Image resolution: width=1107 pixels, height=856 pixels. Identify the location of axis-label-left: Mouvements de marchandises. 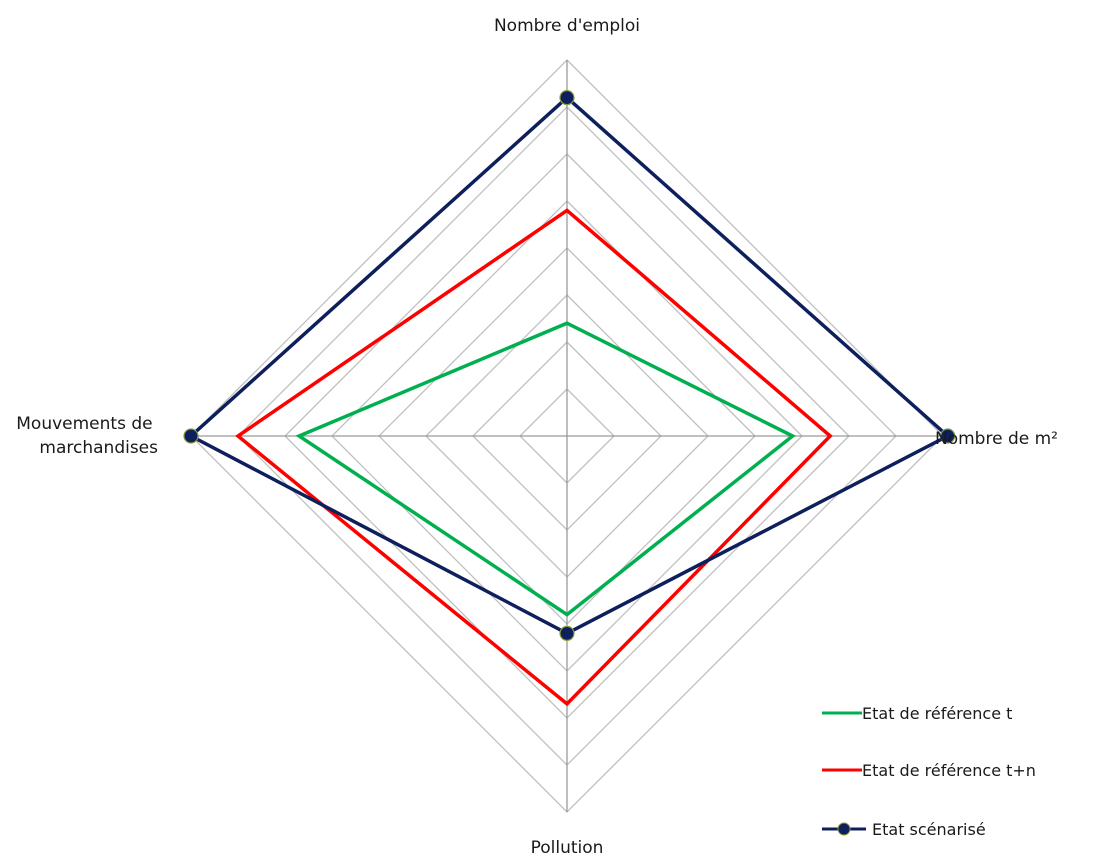
(87, 436).